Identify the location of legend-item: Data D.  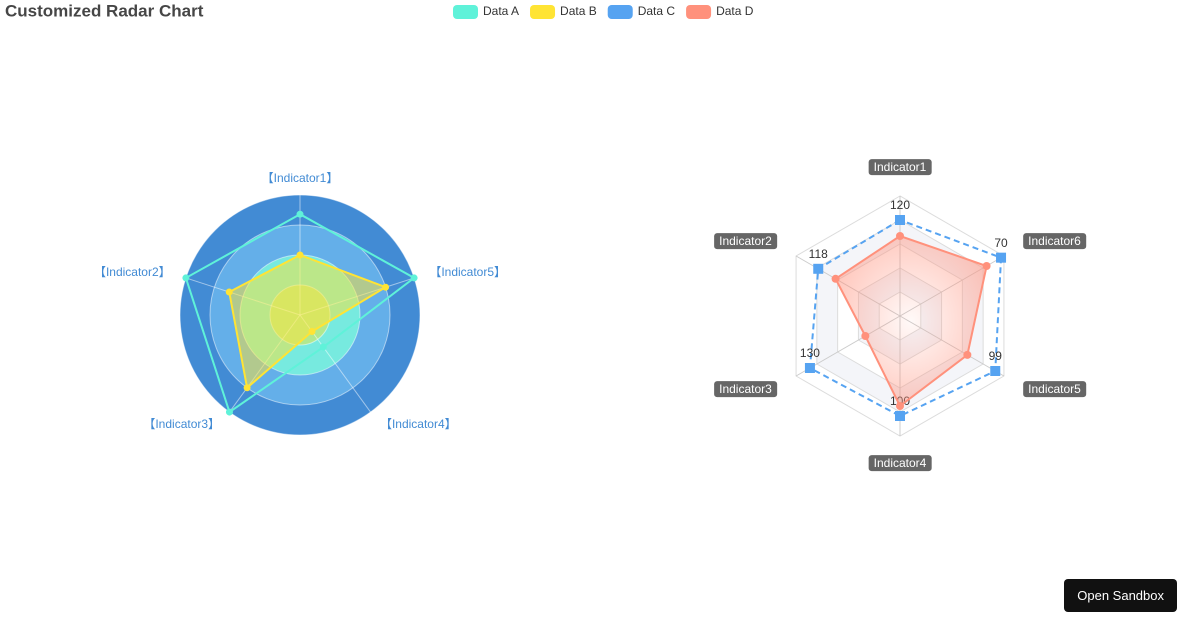
(720, 11).